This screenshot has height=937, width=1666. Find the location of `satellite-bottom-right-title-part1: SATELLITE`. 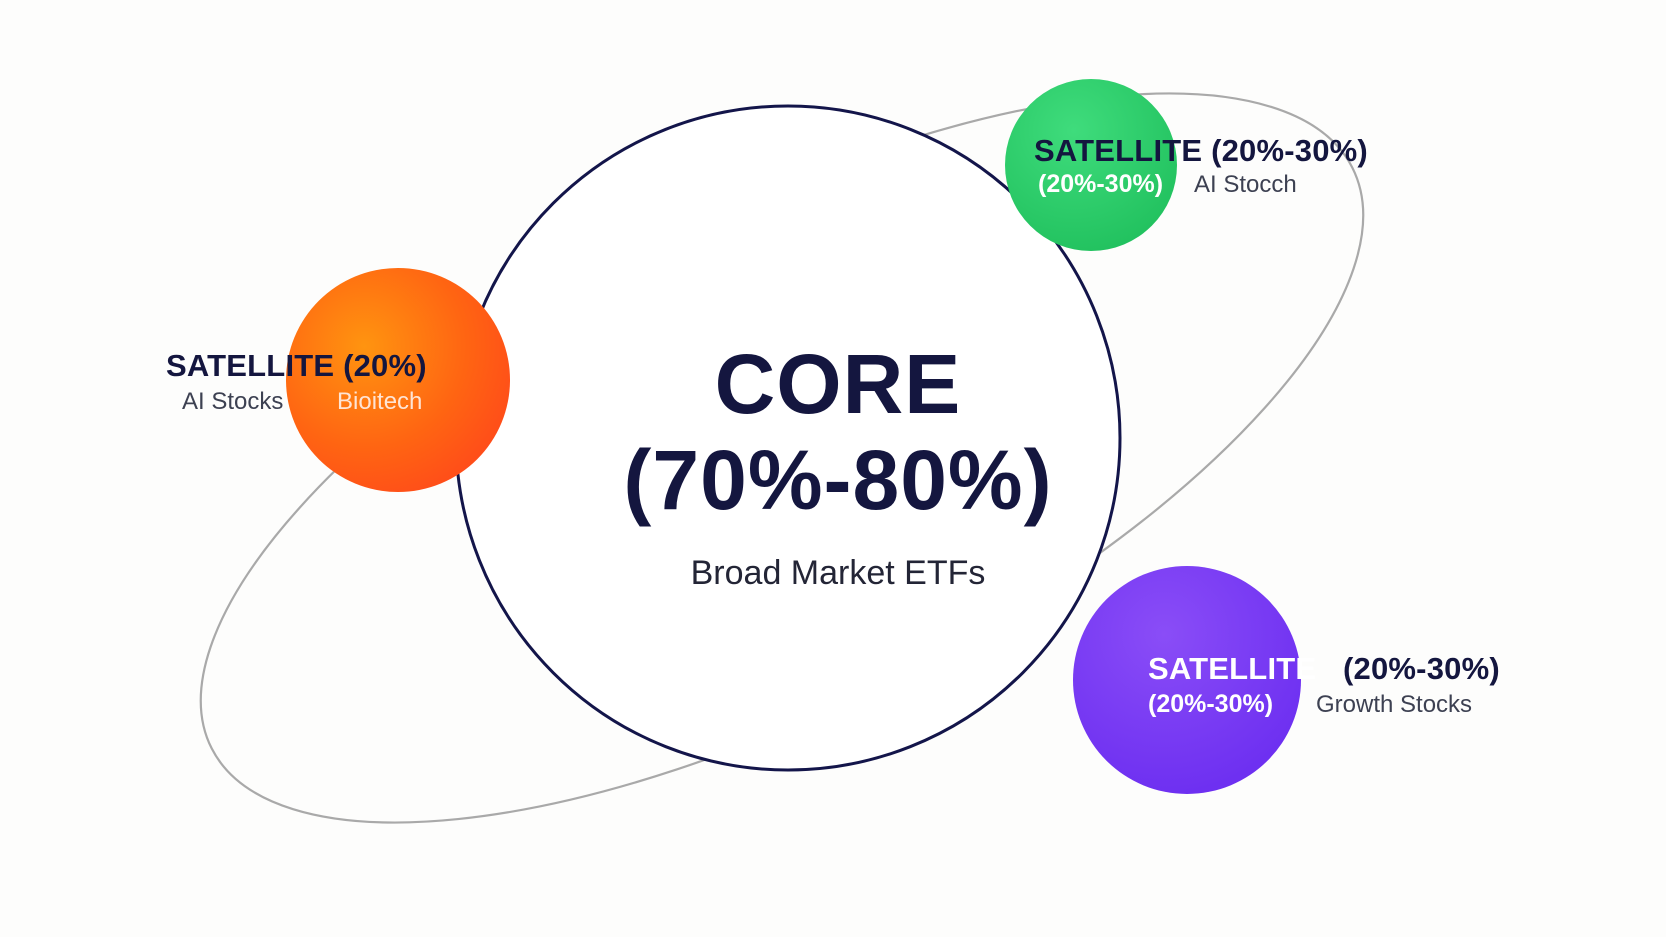

satellite-bottom-right-title-part1: SATELLITE is located at coordinates (1232, 668).